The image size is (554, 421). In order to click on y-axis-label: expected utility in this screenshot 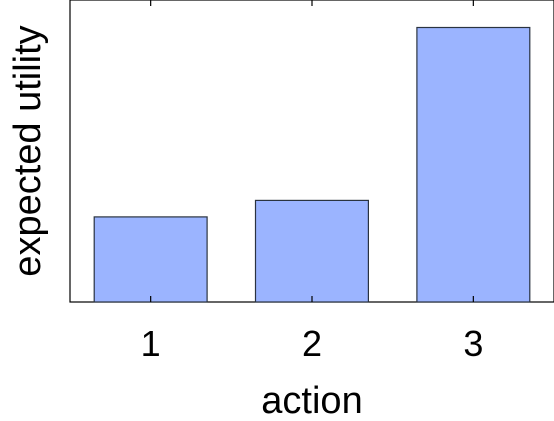, I will do `click(28, 150)`.